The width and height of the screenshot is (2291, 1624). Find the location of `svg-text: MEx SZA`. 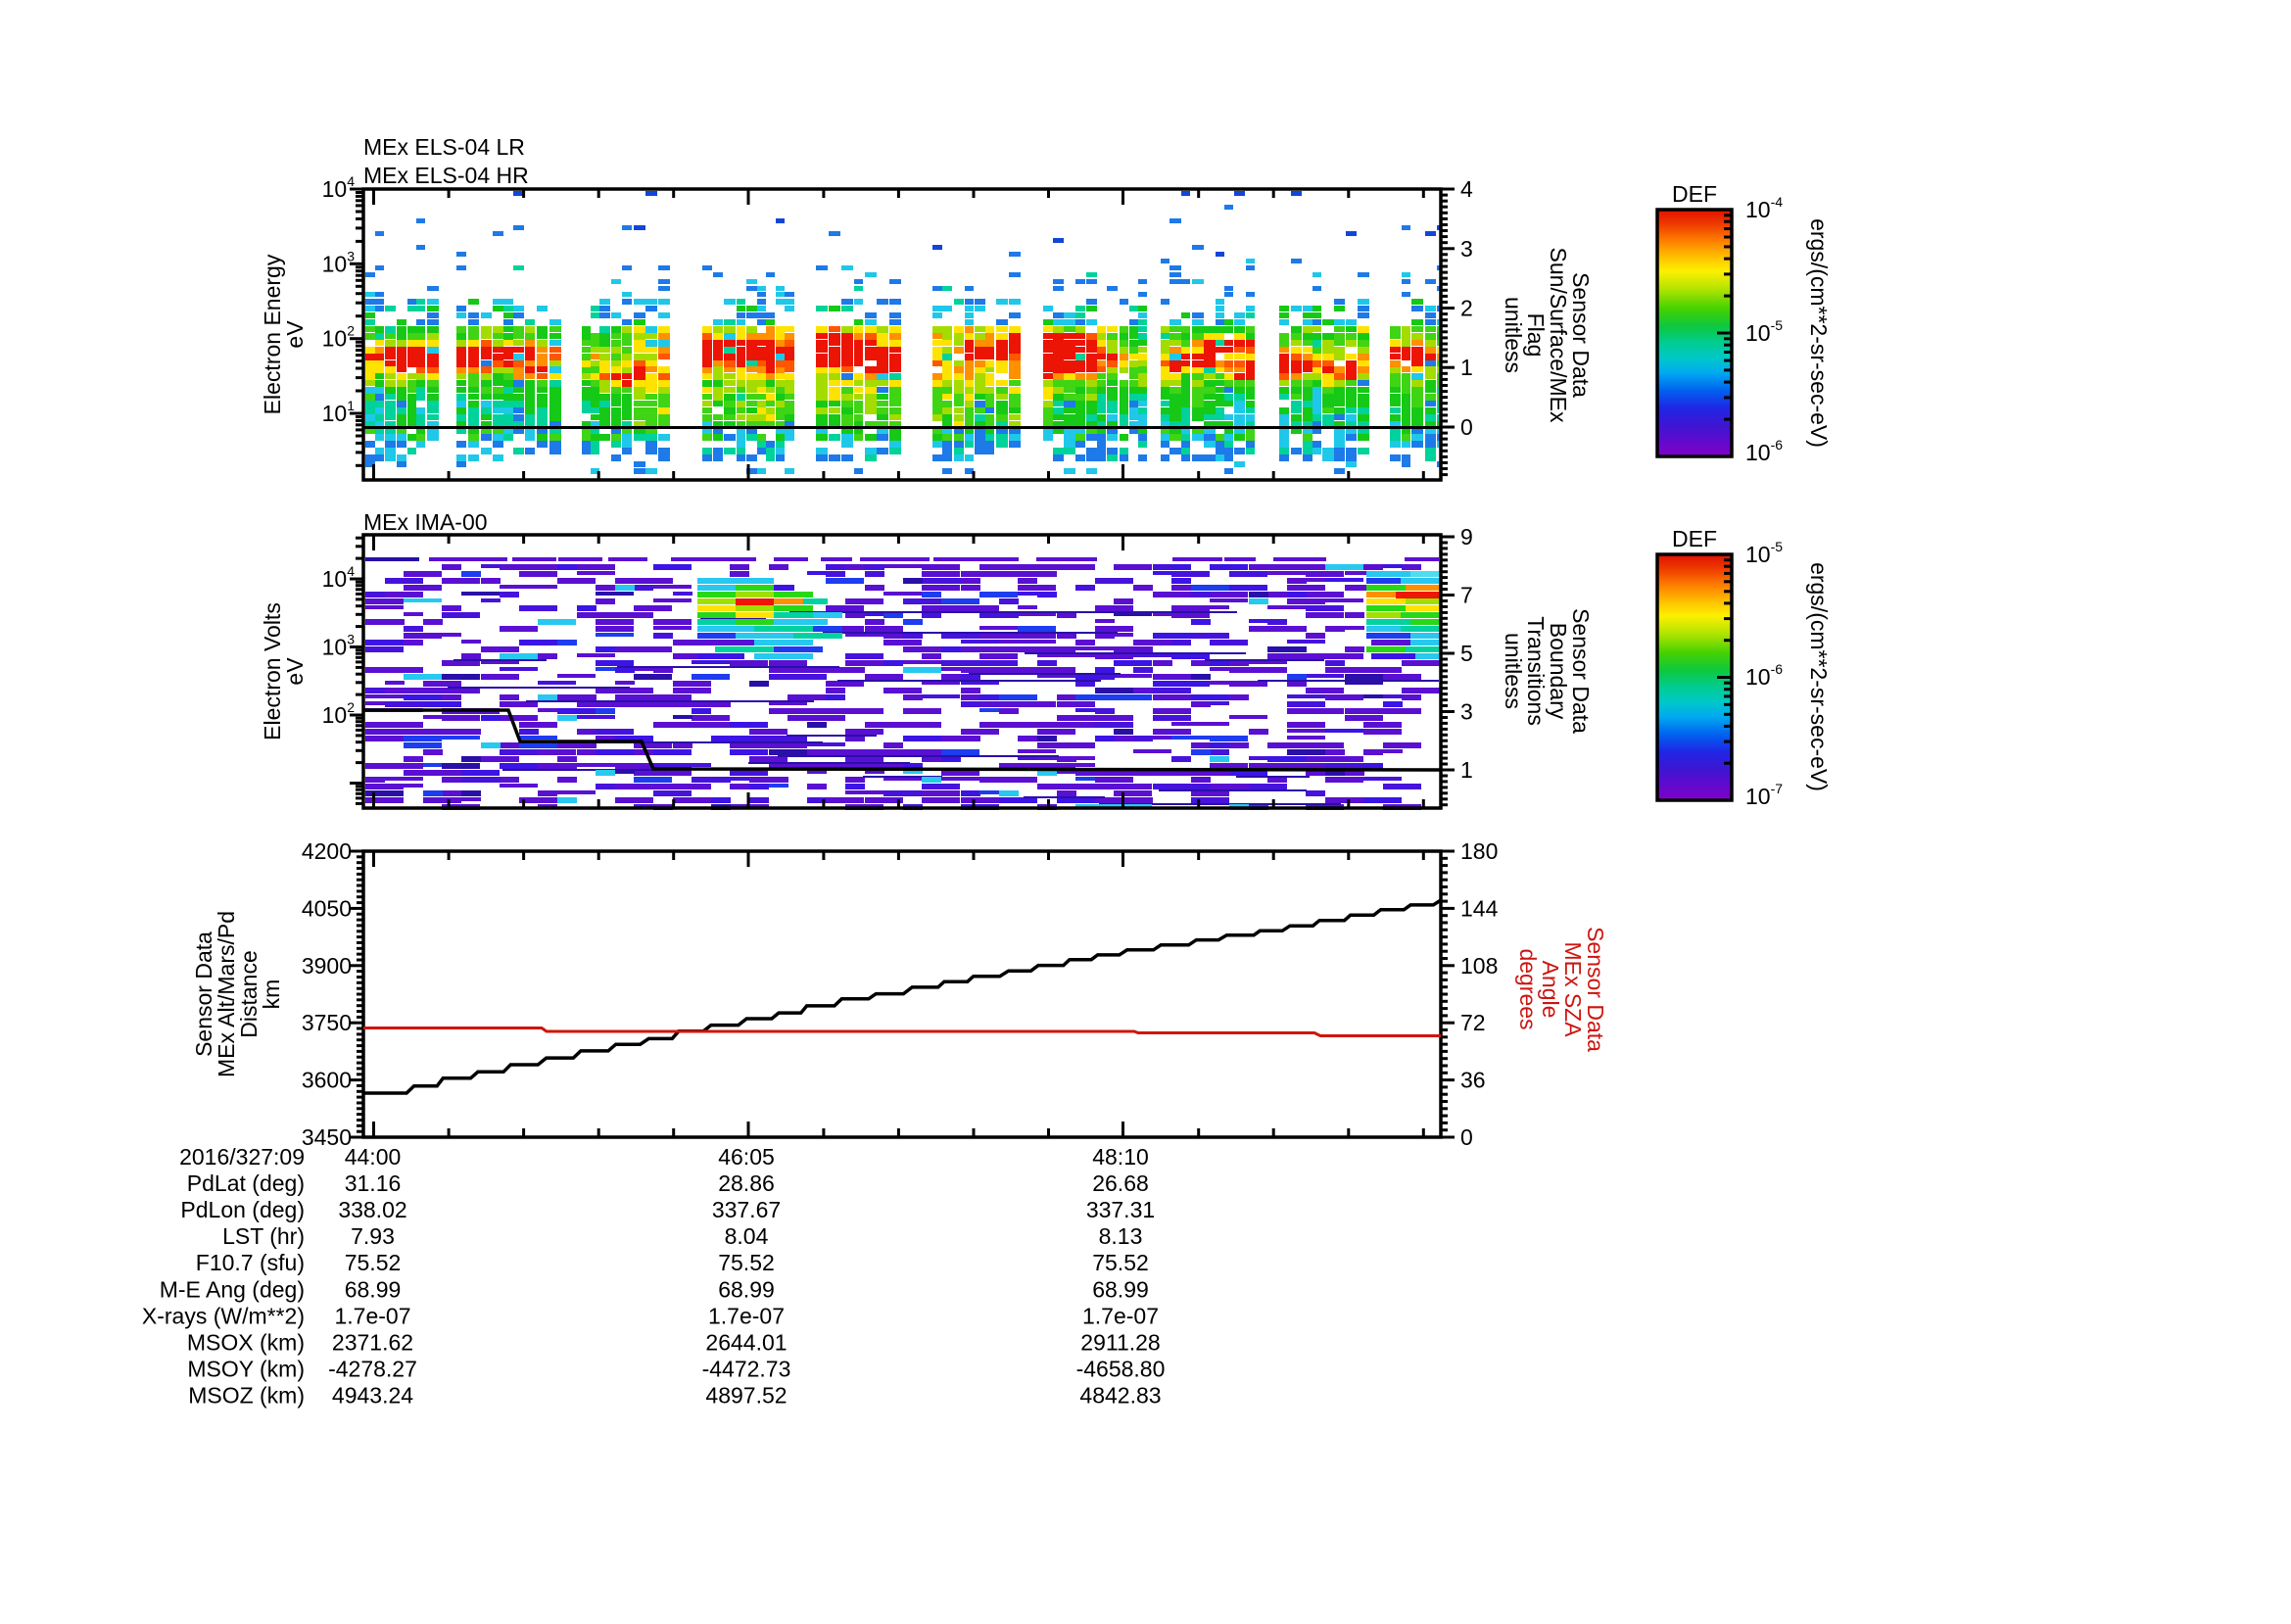

svg-text: MEx SZA is located at coordinates (1573, 989).